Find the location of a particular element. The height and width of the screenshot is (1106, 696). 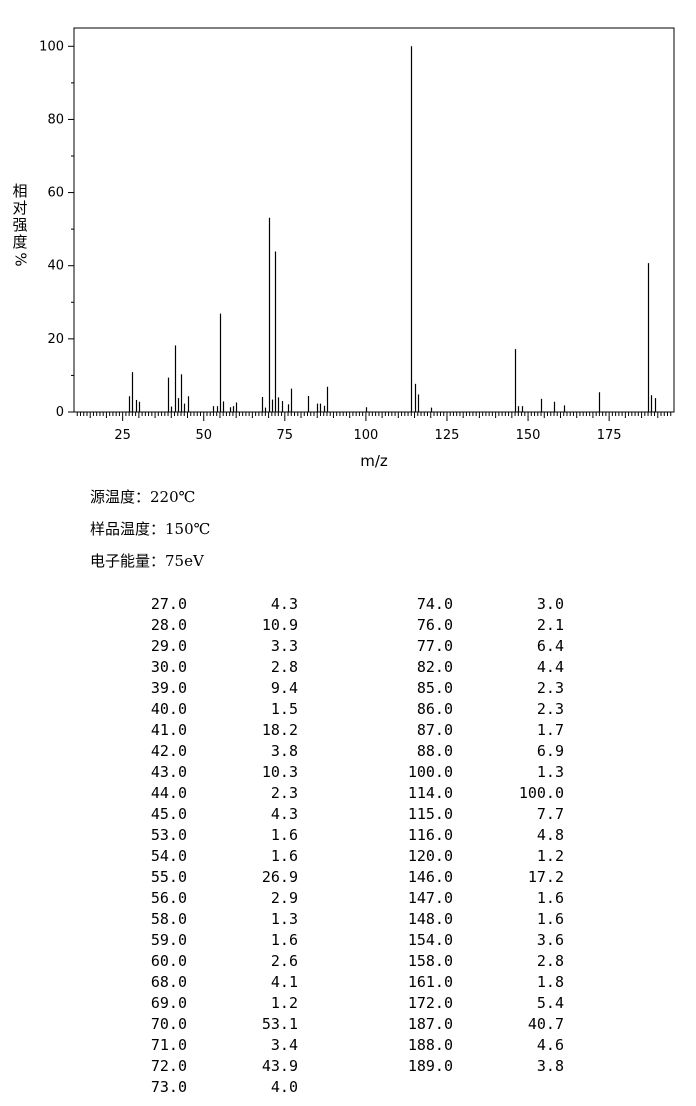

peak-row: 172.0 5.4 is located at coordinates (485, 1003).